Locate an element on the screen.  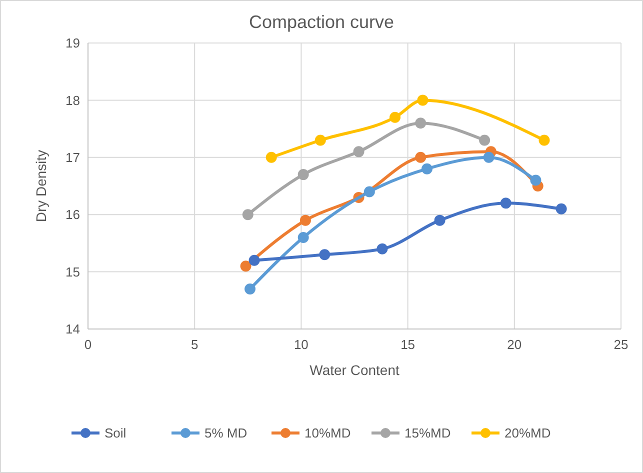
y-axis-title: Dry Density is located at coordinates (41, 186).